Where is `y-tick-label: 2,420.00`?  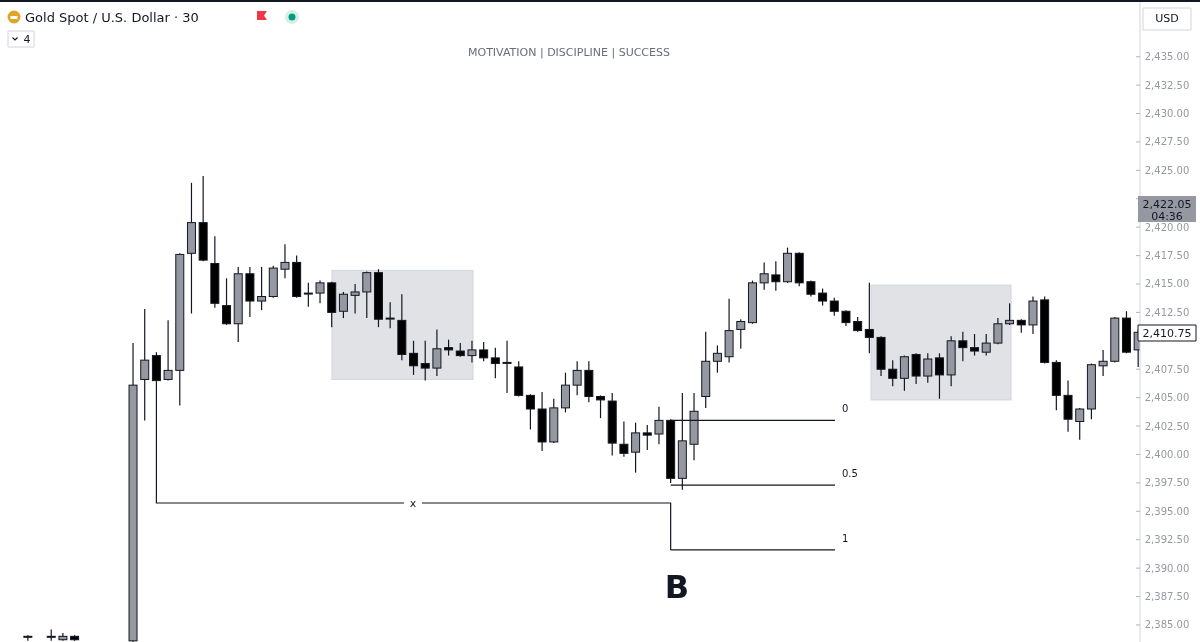 y-tick-label: 2,420.00 is located at coordinates (1167, 227).